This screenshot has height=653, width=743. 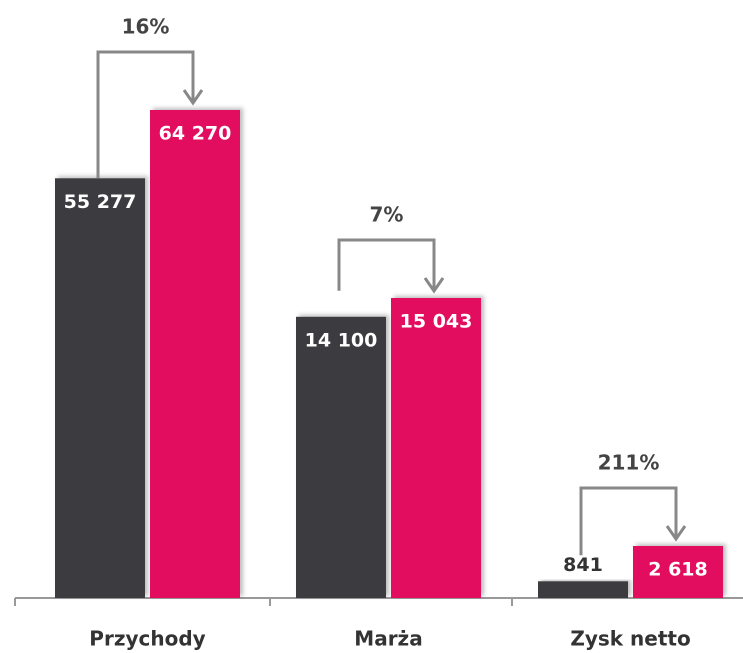 What do you see at coordinates (147, 639) in the screenshot?
I see `category-label: Przychody` at bounding box center [147, 639].